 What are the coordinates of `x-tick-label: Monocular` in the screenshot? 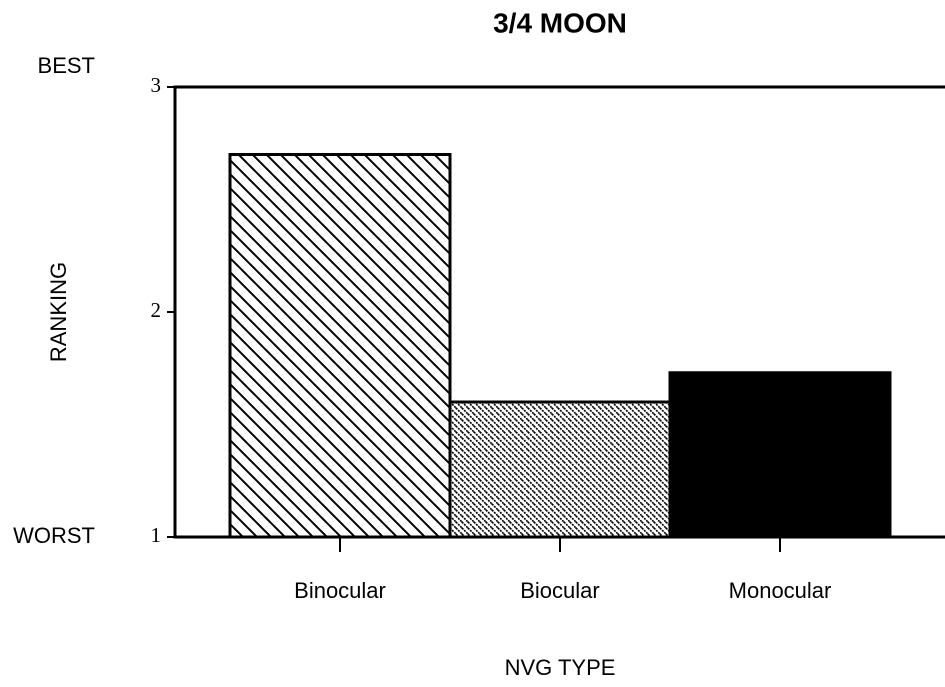 It's located at (780, 590).